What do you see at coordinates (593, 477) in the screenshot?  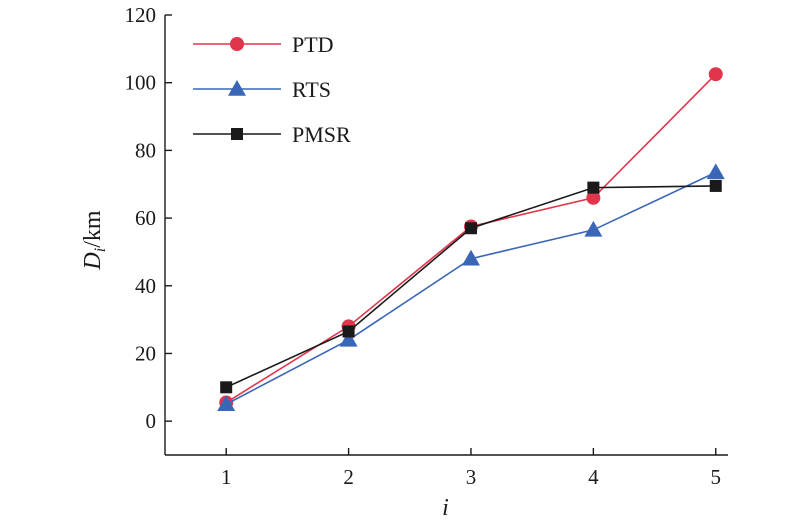 I see `x-tick-label: 4` at bounding box center [593, 477].